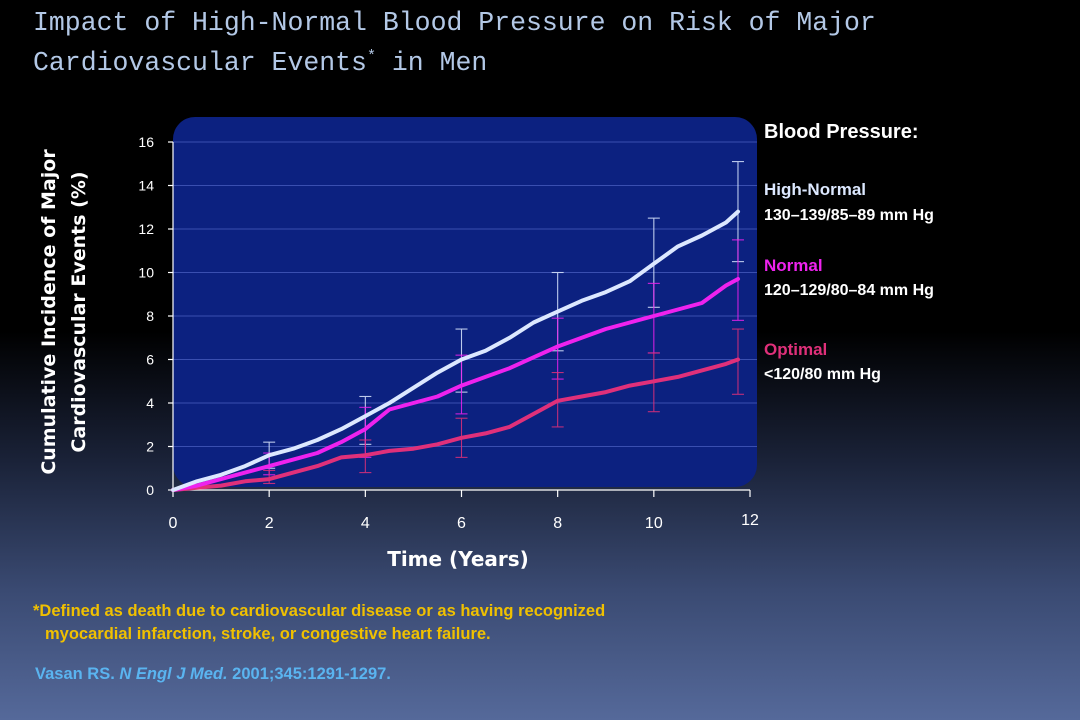 Image resolution: width=1080 pixels, height=720 pixels. I want to click on legend-normal-range: 120–129/80–84 mm Hg, so click(849, 290).